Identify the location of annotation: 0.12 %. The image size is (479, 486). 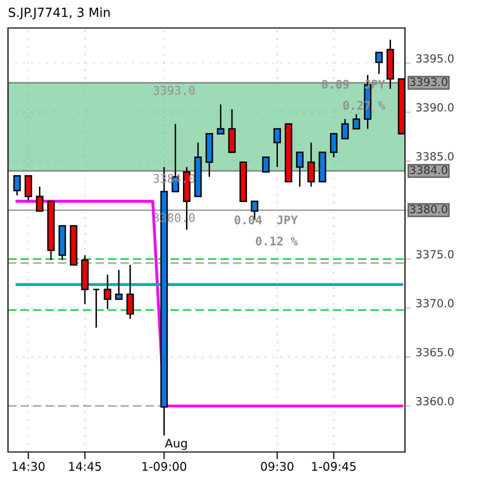
(277, 241).